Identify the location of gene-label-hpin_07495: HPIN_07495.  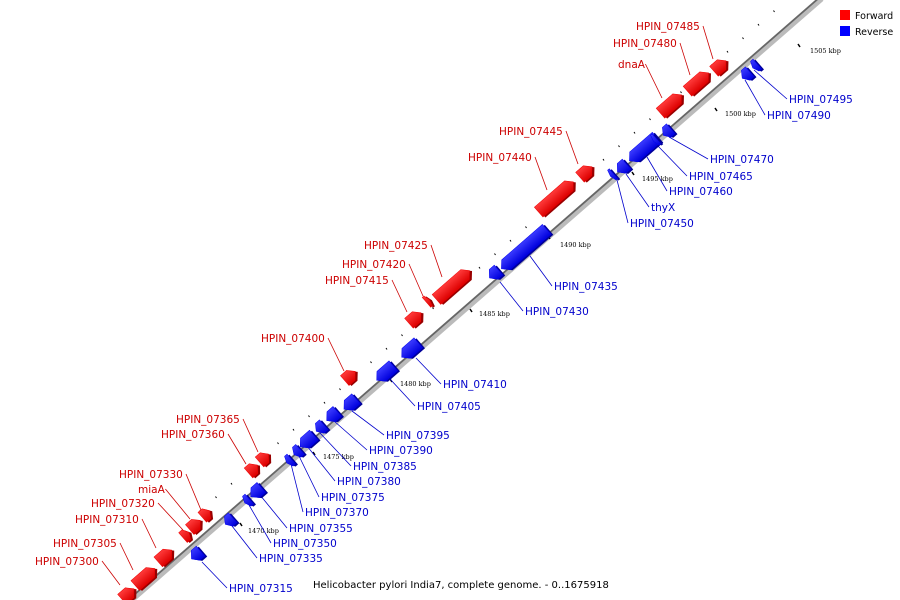
(821, 100).